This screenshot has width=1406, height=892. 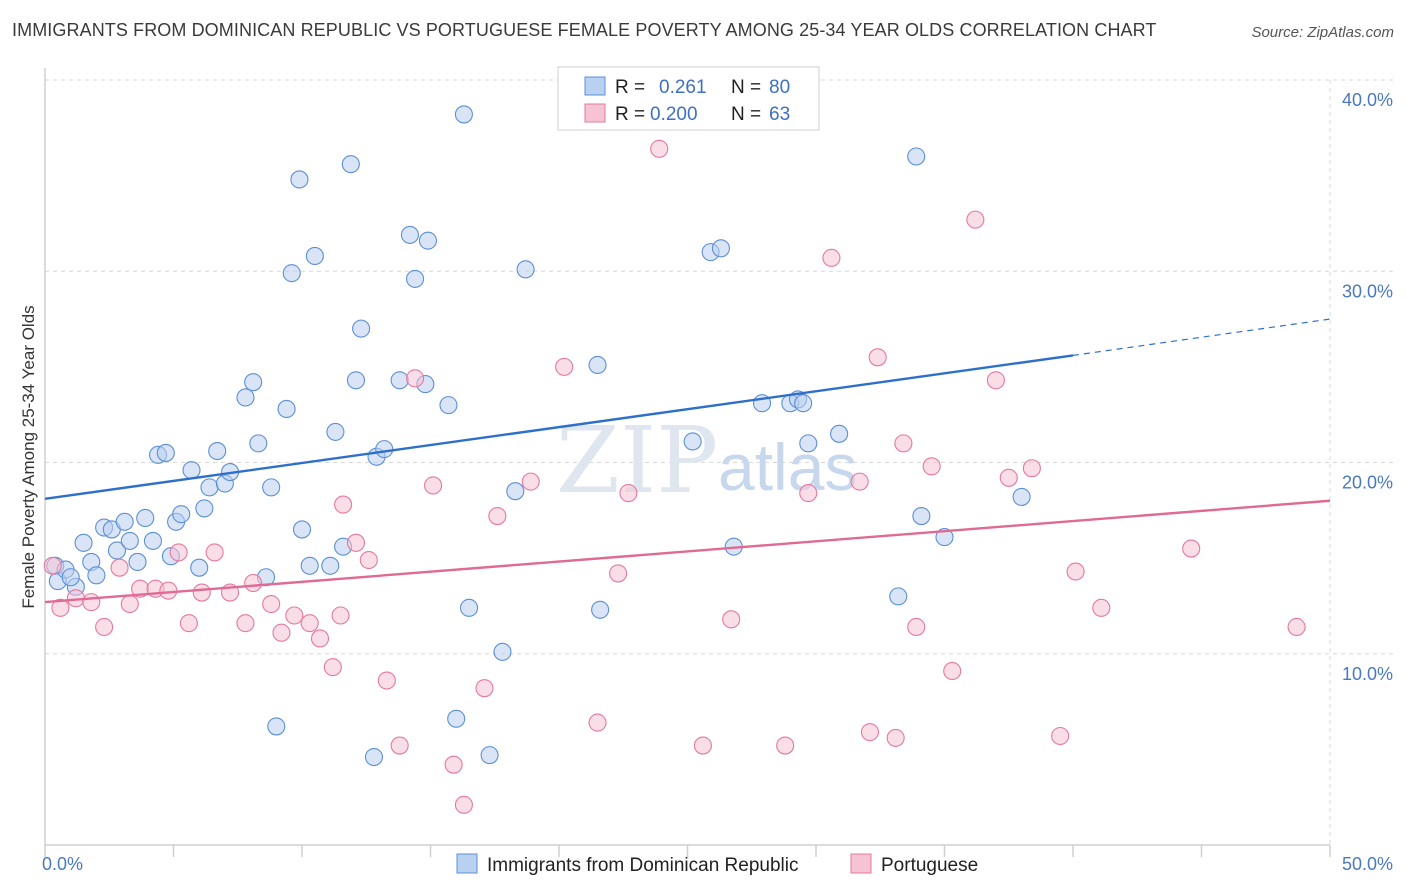 I want to click on series-legend-label-blue: Immigrants from Dominican Republic, so click(x=643, y=865).